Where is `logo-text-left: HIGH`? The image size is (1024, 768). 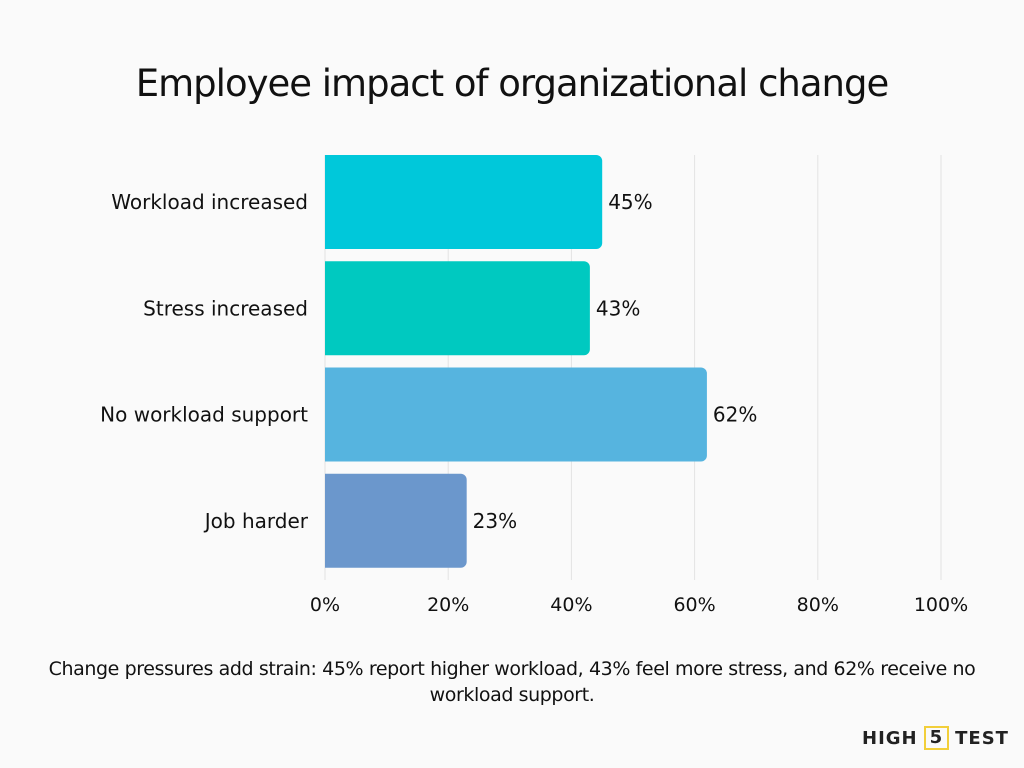
logo-text-left: HIGH is located at coordinates (890, 738).